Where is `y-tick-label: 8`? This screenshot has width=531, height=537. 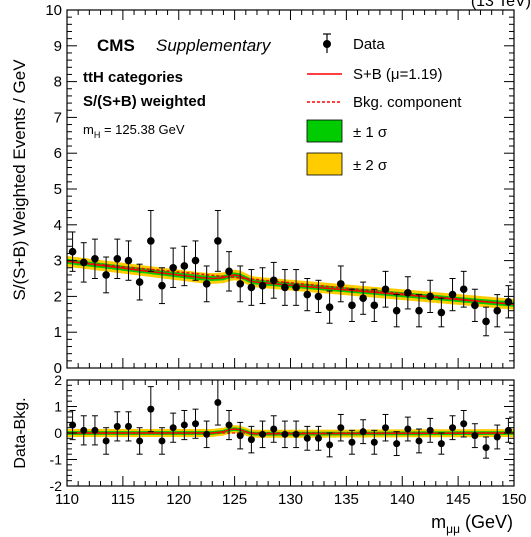 y-tick-label: 8 is located at coordinates (58, 82).